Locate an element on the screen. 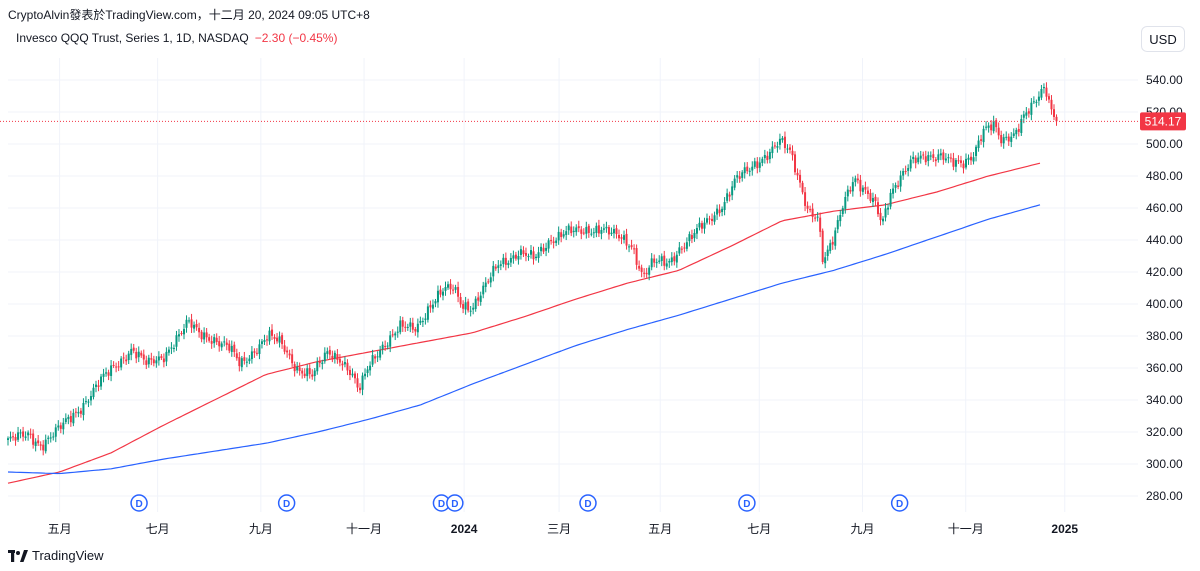 Image resolution: width=1200 pixels, height=571 pixels. last-price-line: 514.17 is located at coordinates (593, 121).